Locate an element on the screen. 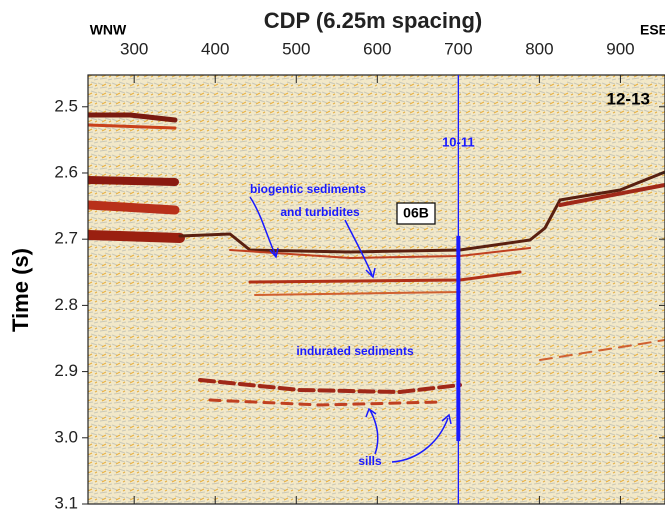 The height and width of the screenshot is (515, 665). y-tick-label: 2.6 is located at coordinates (66, 171).